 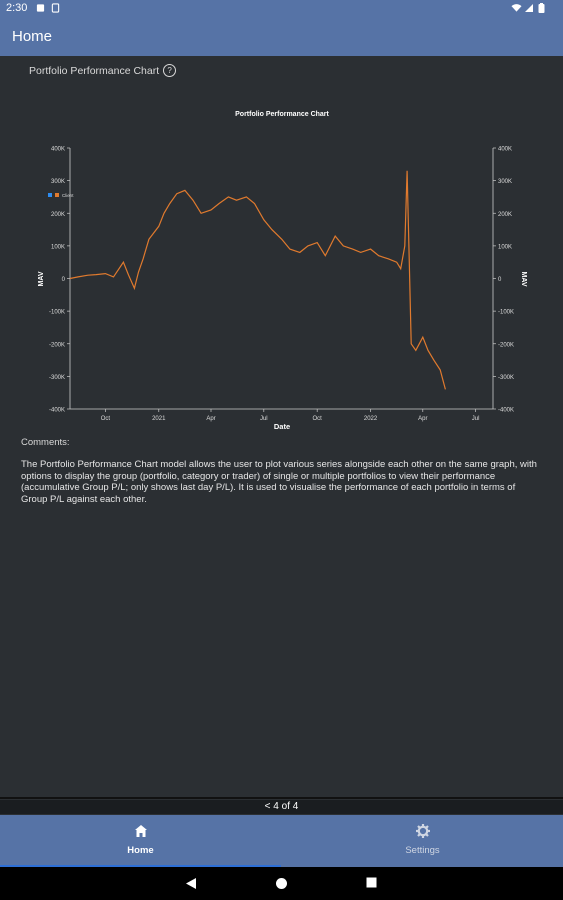 What do you see at coordinates (505, 215) in the screenshot?
I see `y-tick-label-right: 200K` at bounding box center [505, 215].